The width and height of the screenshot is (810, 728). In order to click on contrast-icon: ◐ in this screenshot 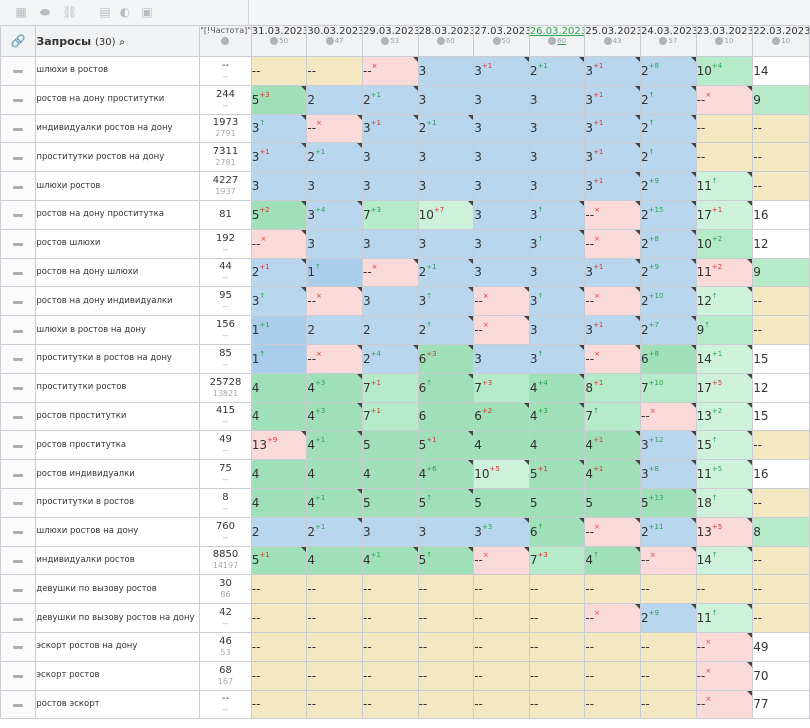, I will do `click(125, 12)`.